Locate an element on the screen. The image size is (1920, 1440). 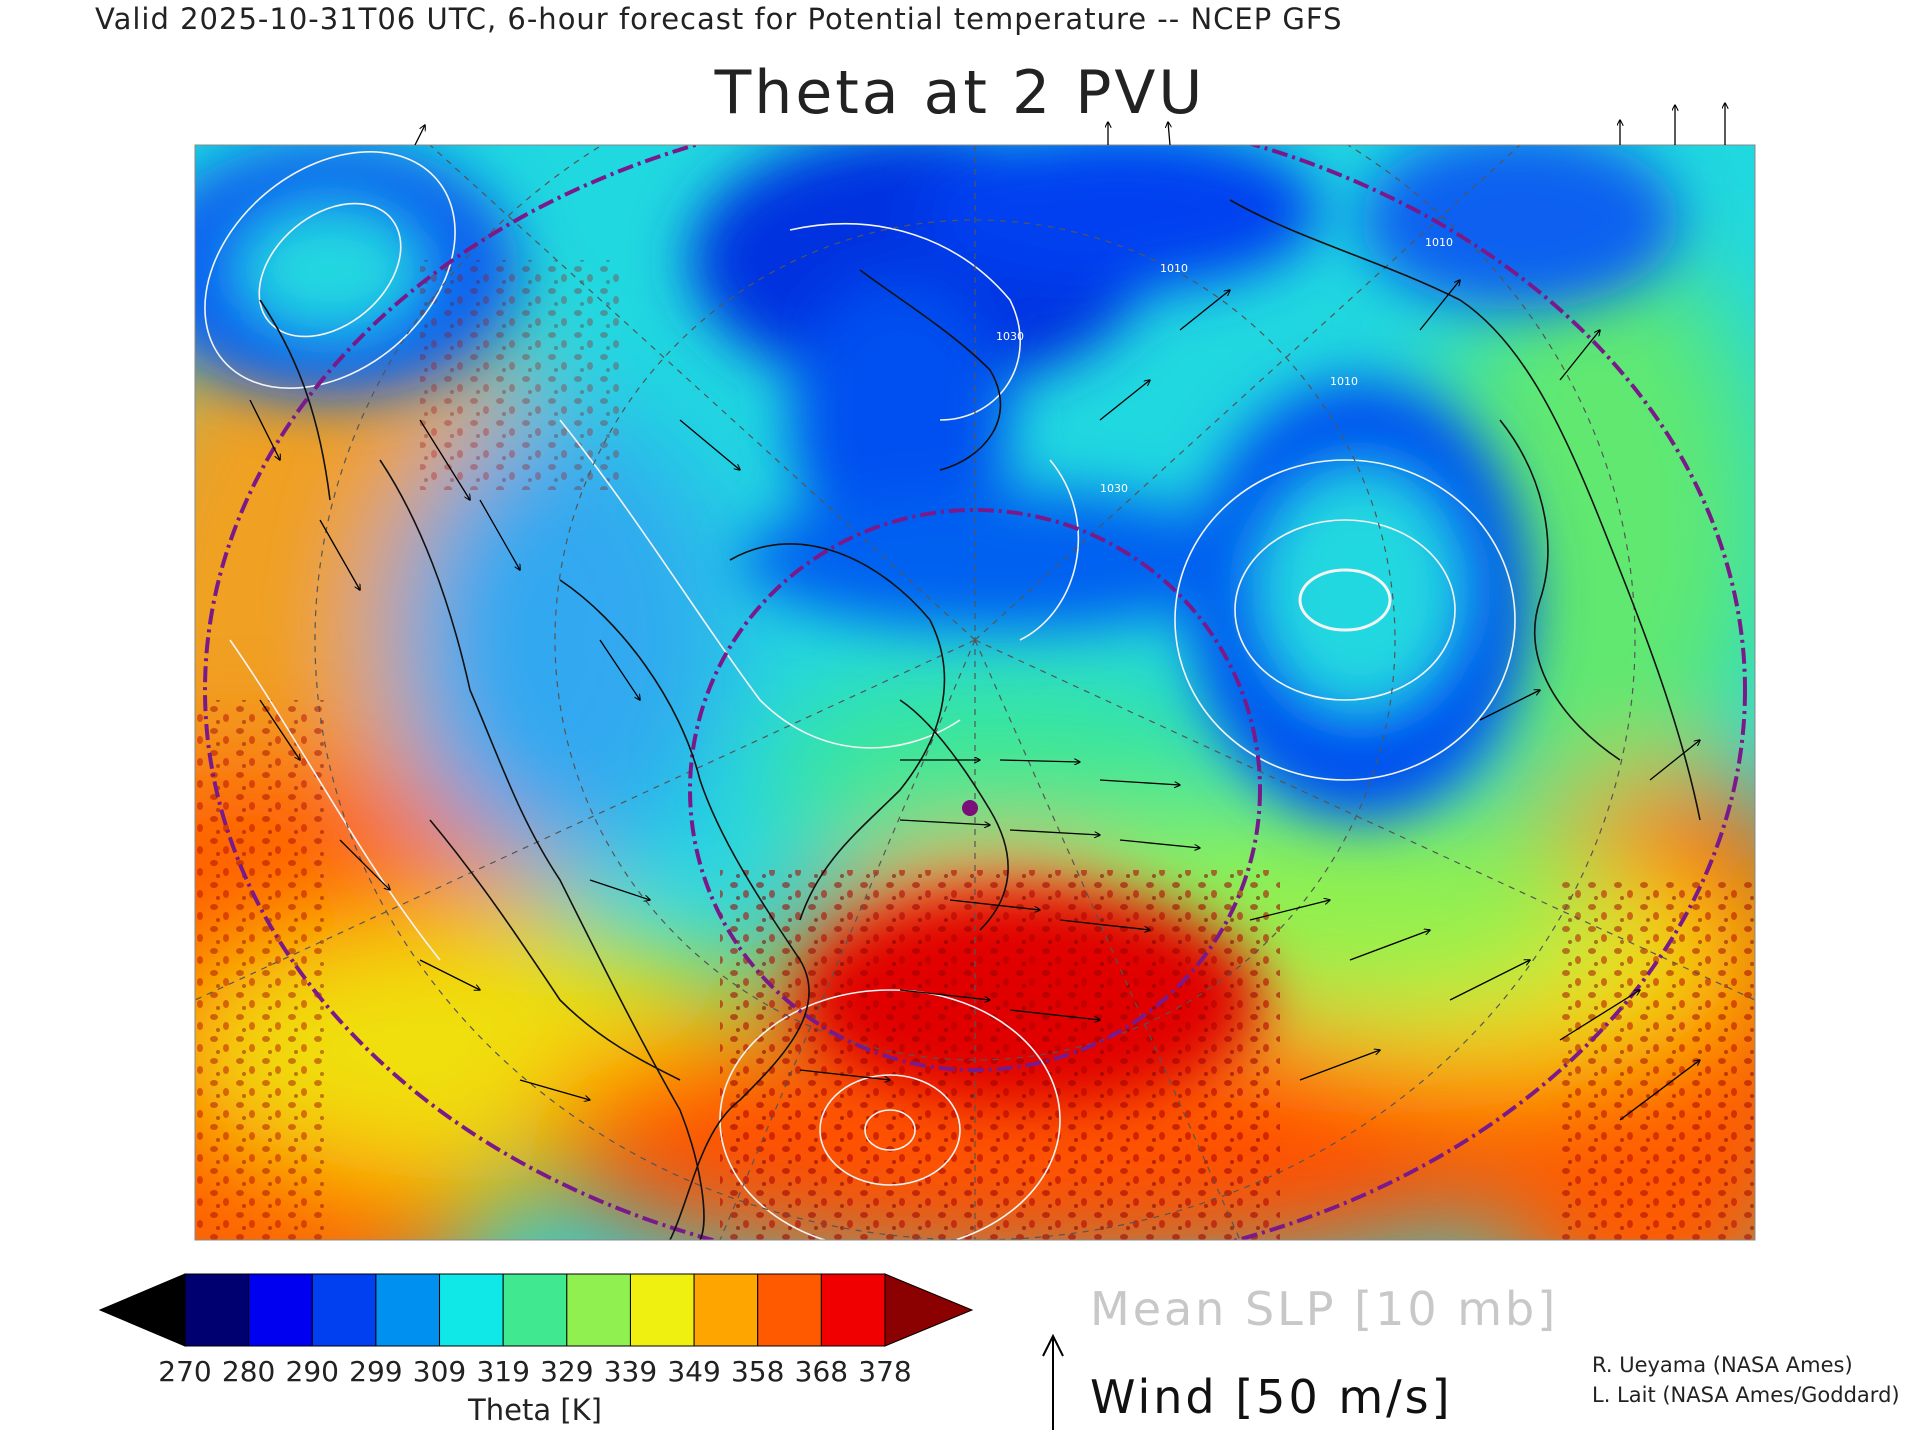
colorbar-tick-label: 319 is located at coordinates (503, 1371).